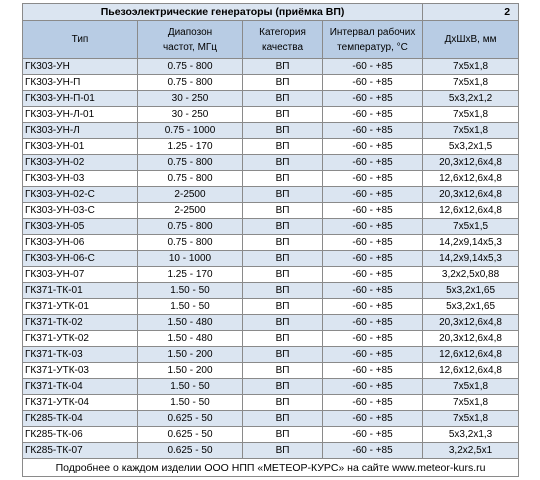 The height and width of the screenshot is (480, 540). What do you see at coordinates (471, 434) in the screenshot?
I see `cell-dimensions: 5х3,2х1,3` at bounding box center [471, 434].